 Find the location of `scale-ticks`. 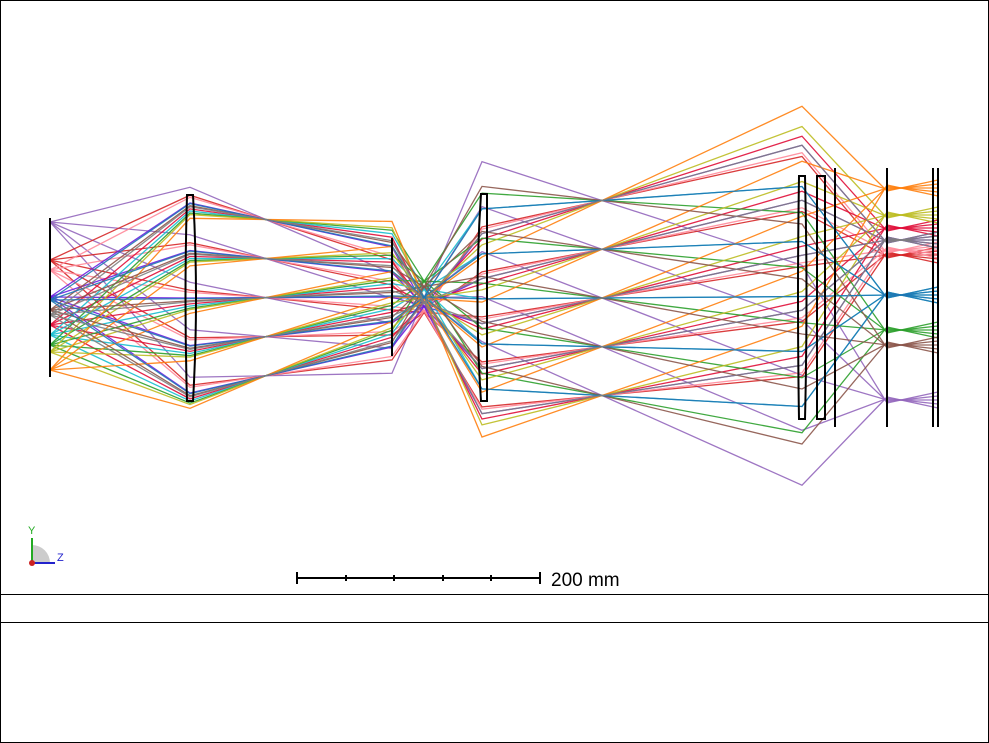

scale-ticks is located at coordinates (418, 578).